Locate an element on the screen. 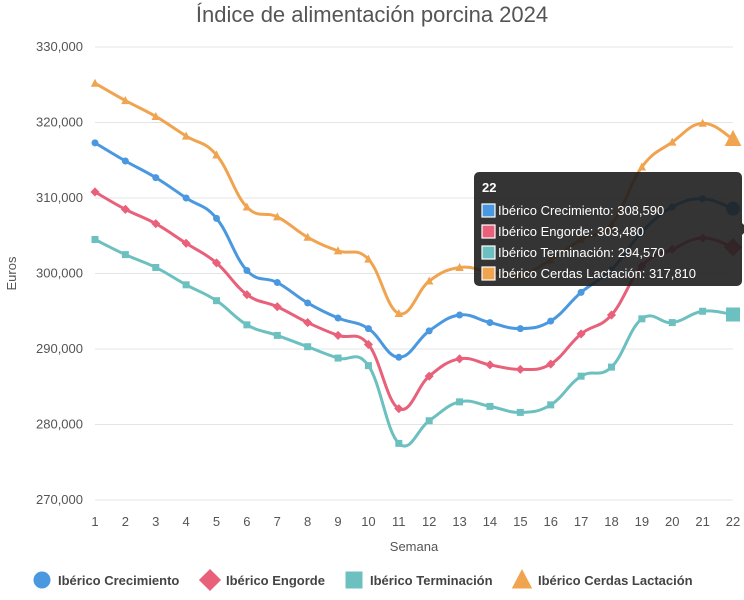  tooltip-row: Ibérico Terminación: 294,570 is located at coordinates (581, 252).